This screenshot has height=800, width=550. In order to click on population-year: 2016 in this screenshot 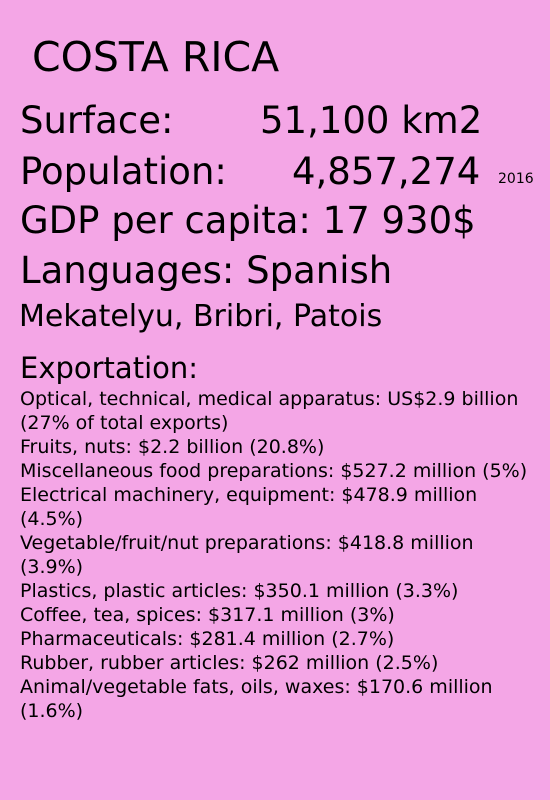, I will do `click(516, 179)`.